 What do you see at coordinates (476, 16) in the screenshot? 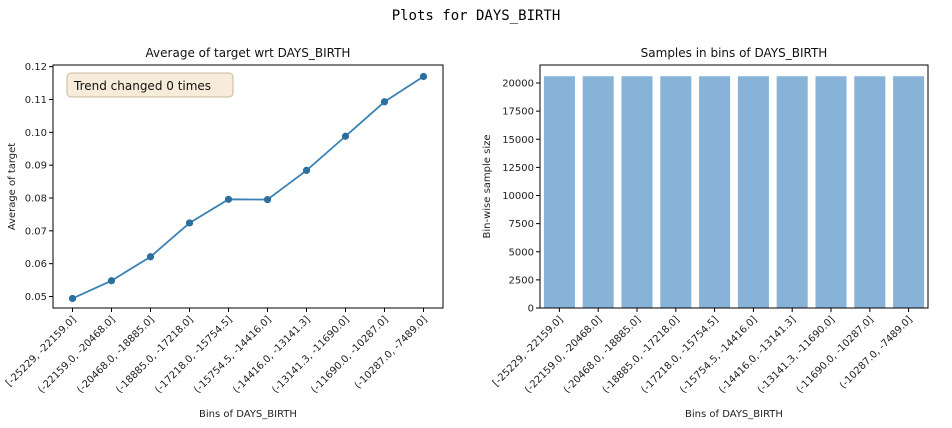
I see `figure-suptitle: Plots for DAYS_BIRTH` at bounding box center [476, 16].